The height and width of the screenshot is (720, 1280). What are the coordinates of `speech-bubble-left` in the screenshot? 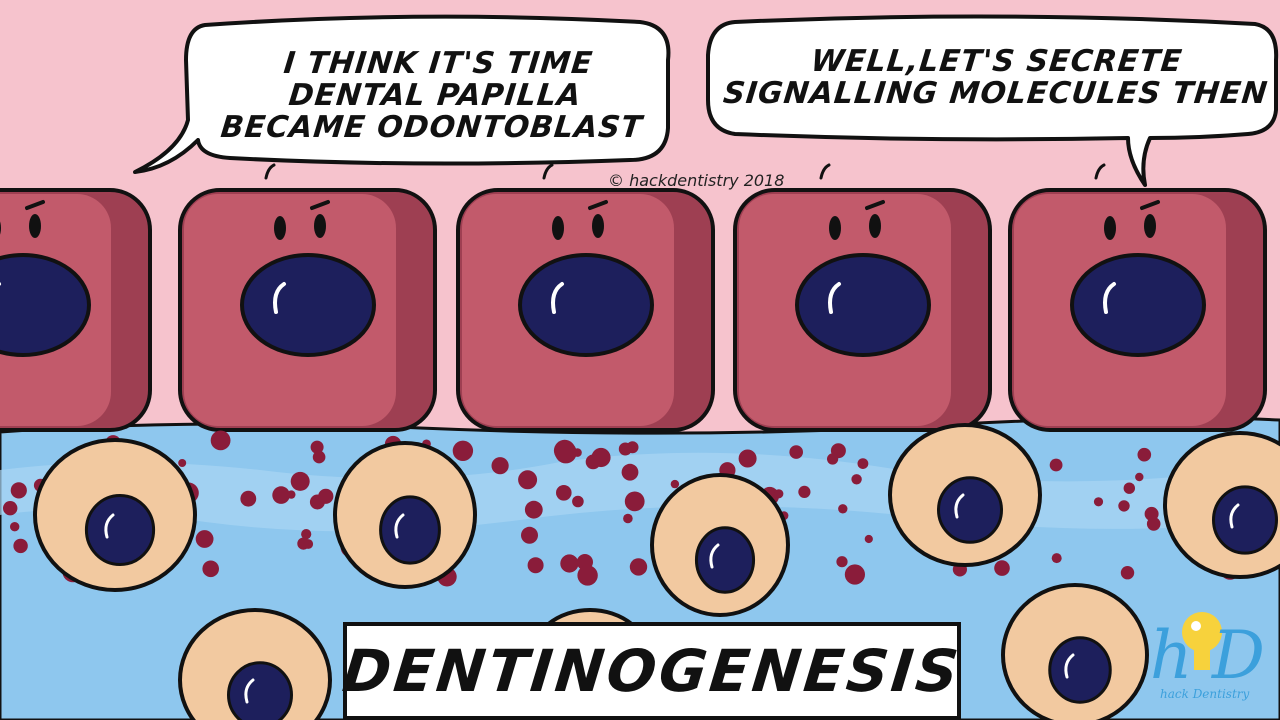 It's located at (402, 94).